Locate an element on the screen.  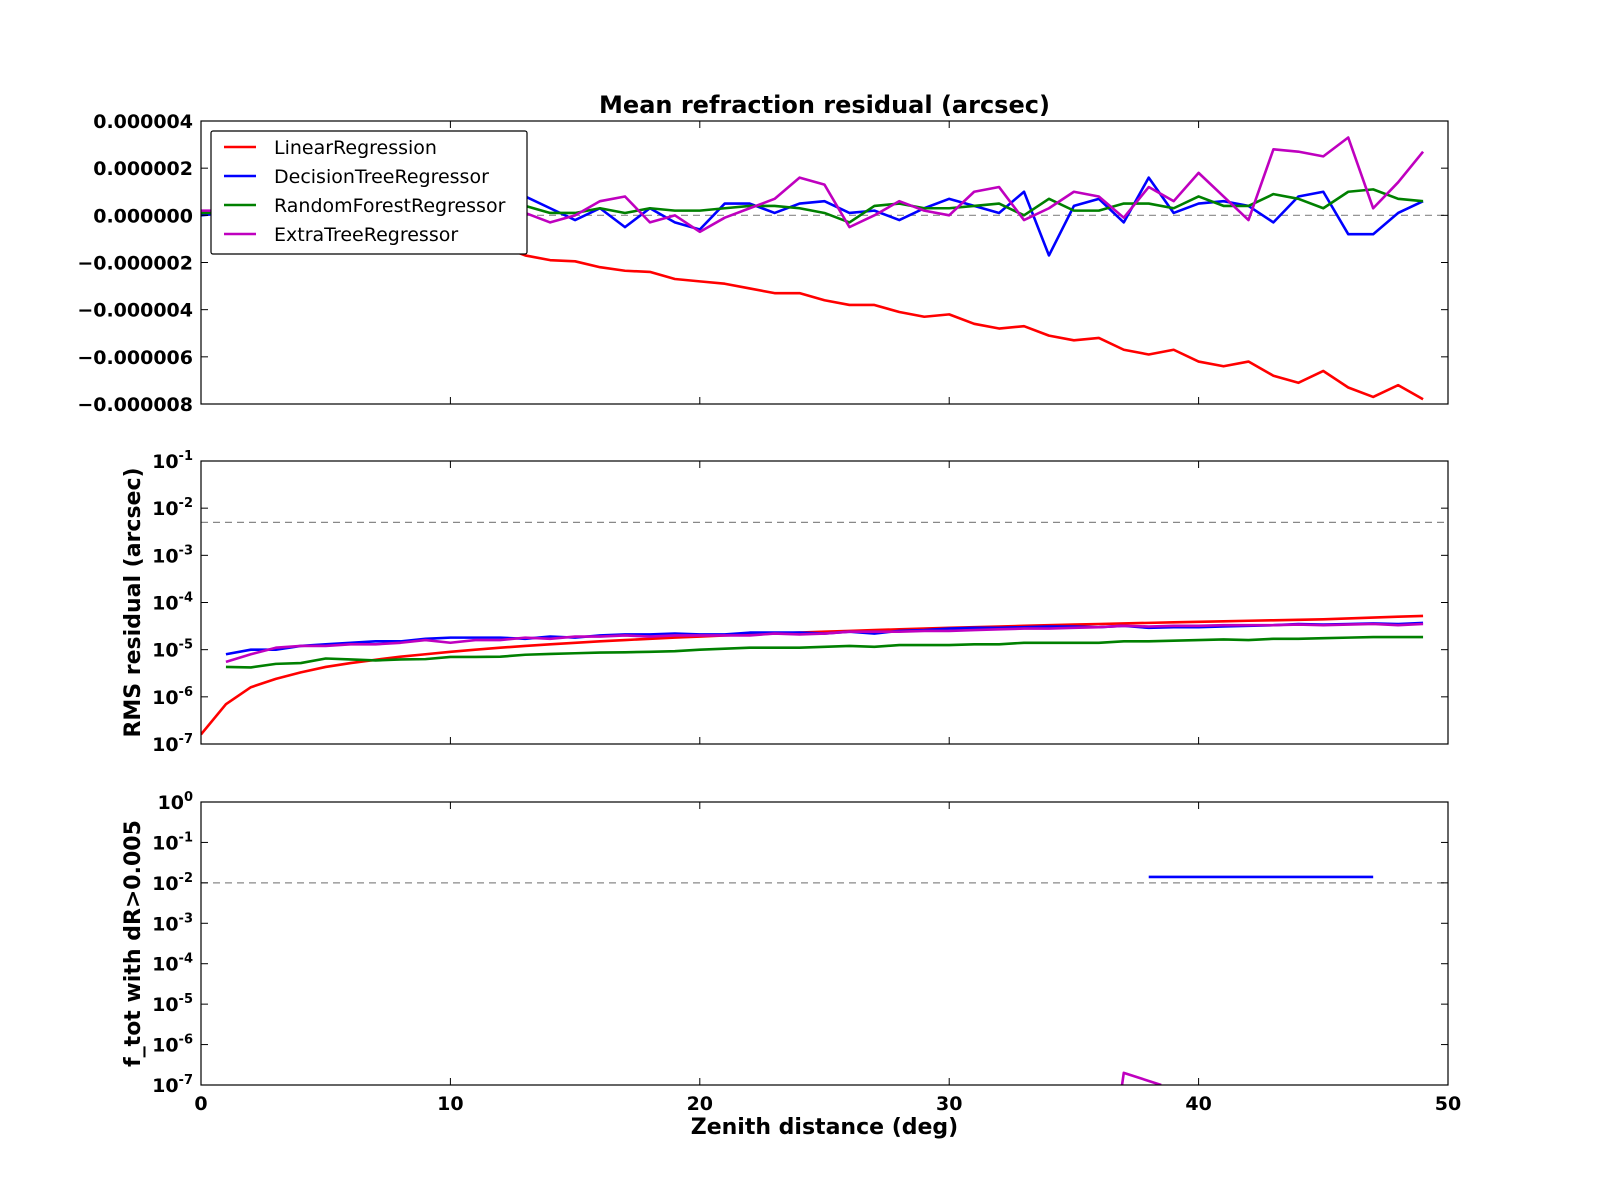
x-tick-label: 20 is located at coordinates (700, 1104).